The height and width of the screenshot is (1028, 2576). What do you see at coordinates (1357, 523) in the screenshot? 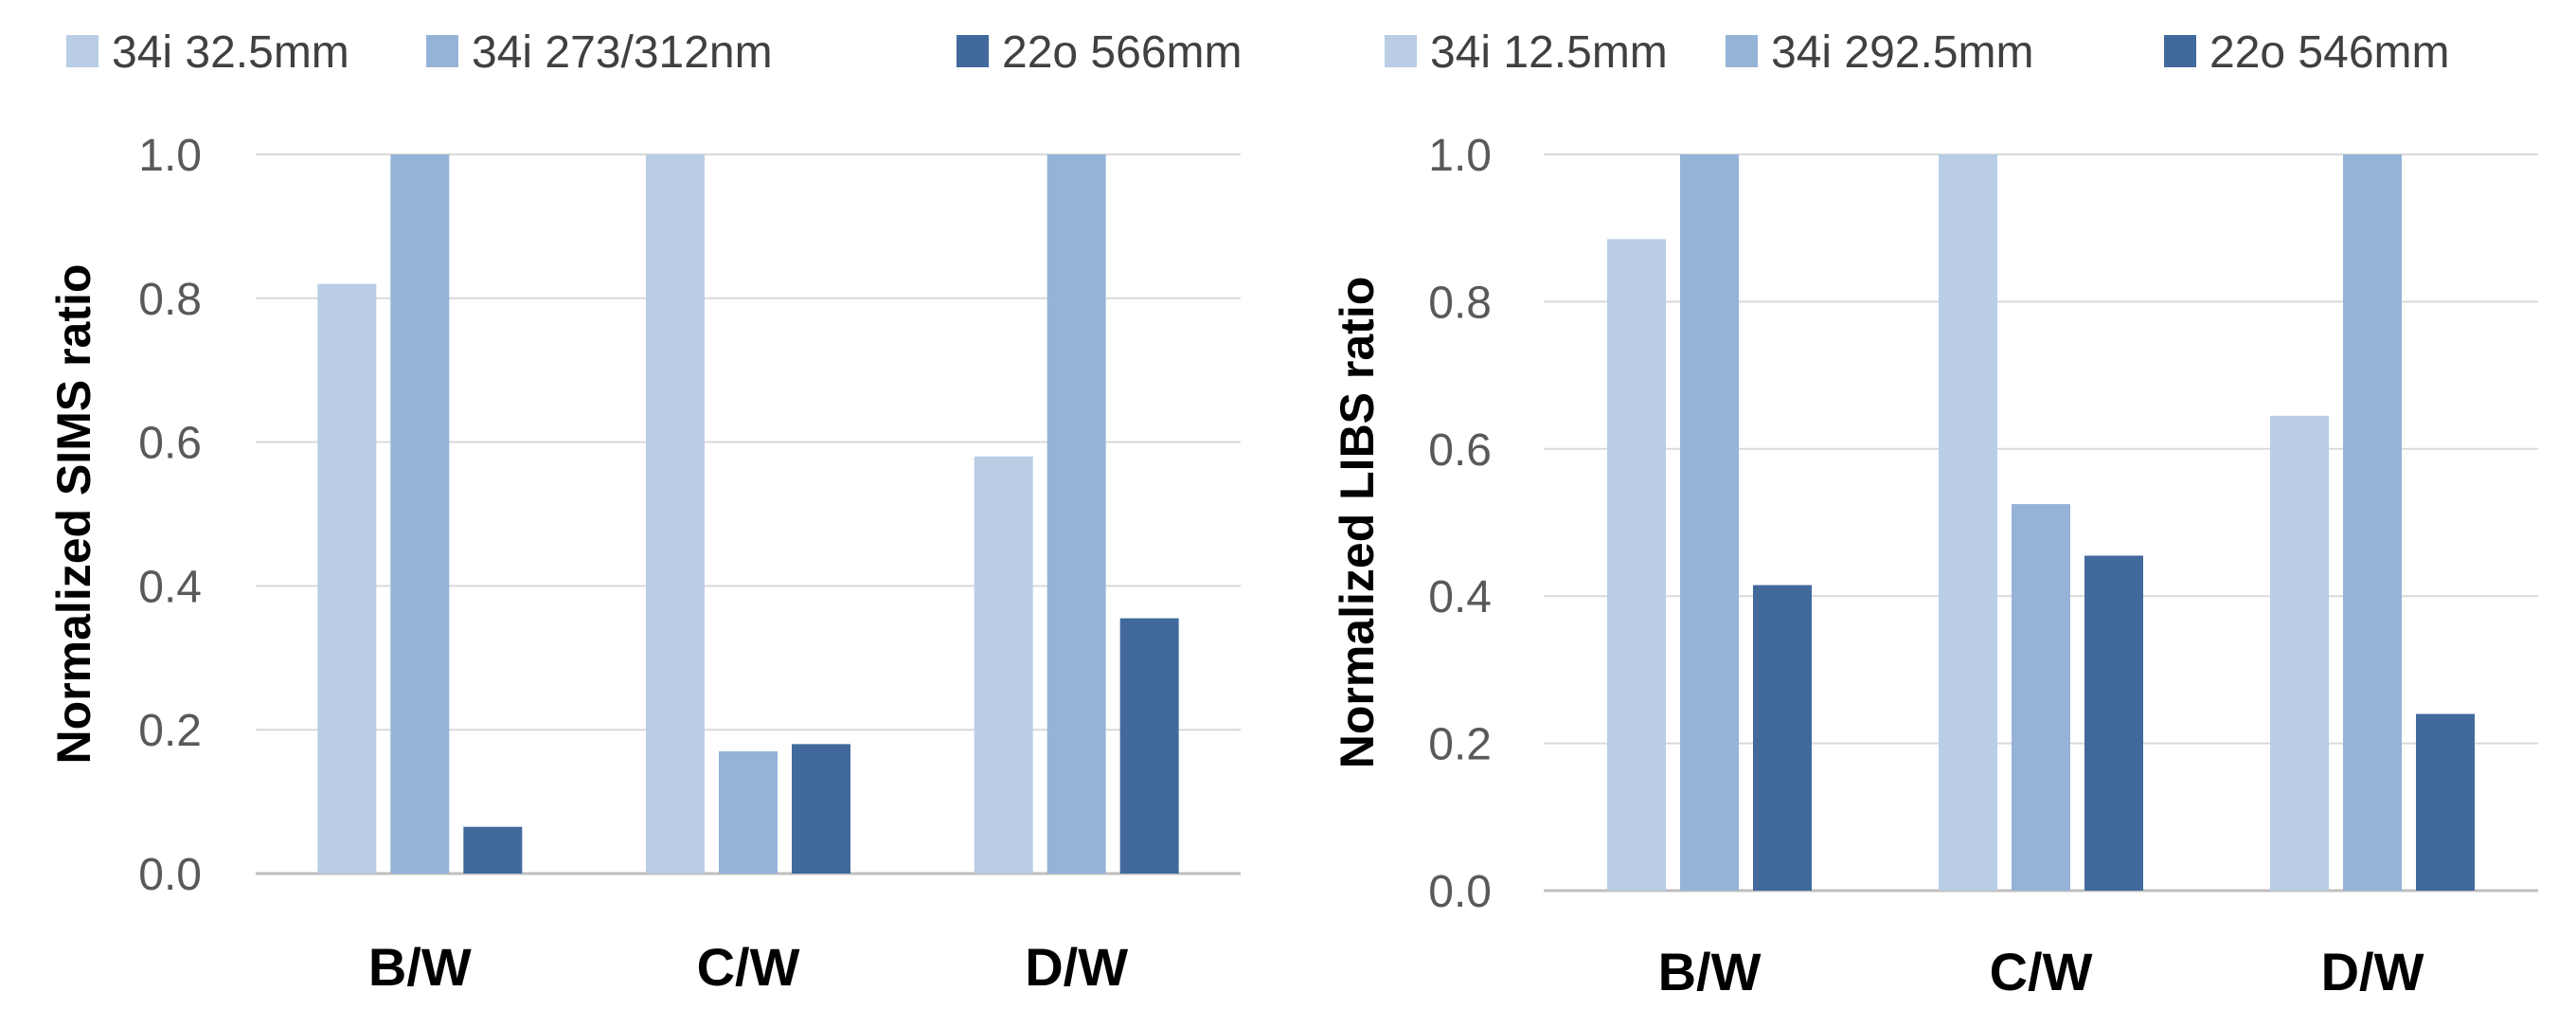
I see `y-axis-label: Normalized LIBS ratio` at bounding box center [1357, 523].